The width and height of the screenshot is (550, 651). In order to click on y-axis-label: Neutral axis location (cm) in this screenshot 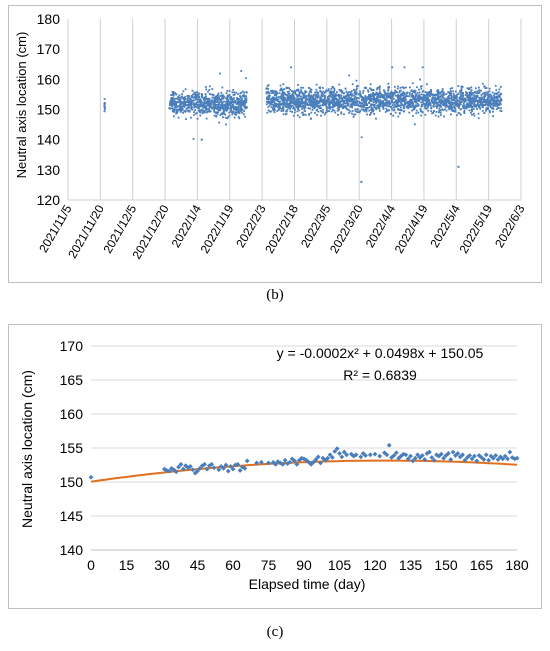, I will do `click(27, 449)`.